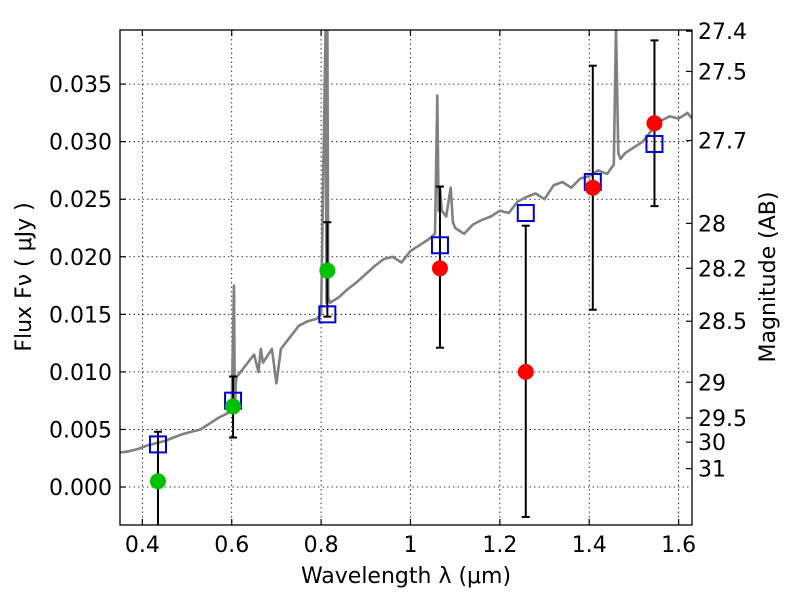 The width and height of the screenshot is (800, 600). Describe the element at coordinates (722, 32) in the screenshot. I see `mag-tick-label: 27.4` at that location.